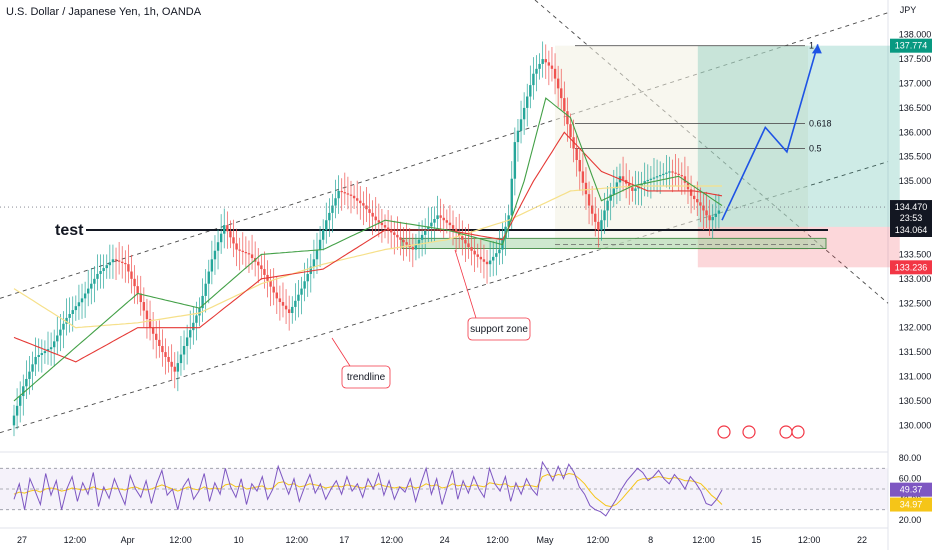 This screenshot has height=555, width=932. I want to click on price-tick-label-14: 131.000, so click(915, 377).